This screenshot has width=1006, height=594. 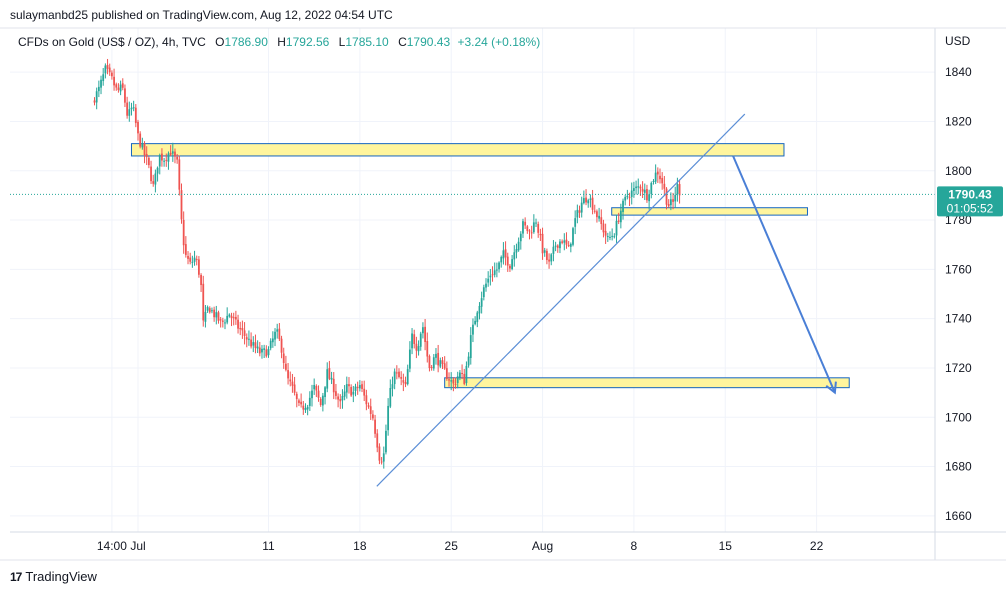 I want to click on last-price-badge, so click(x=970, y=201).